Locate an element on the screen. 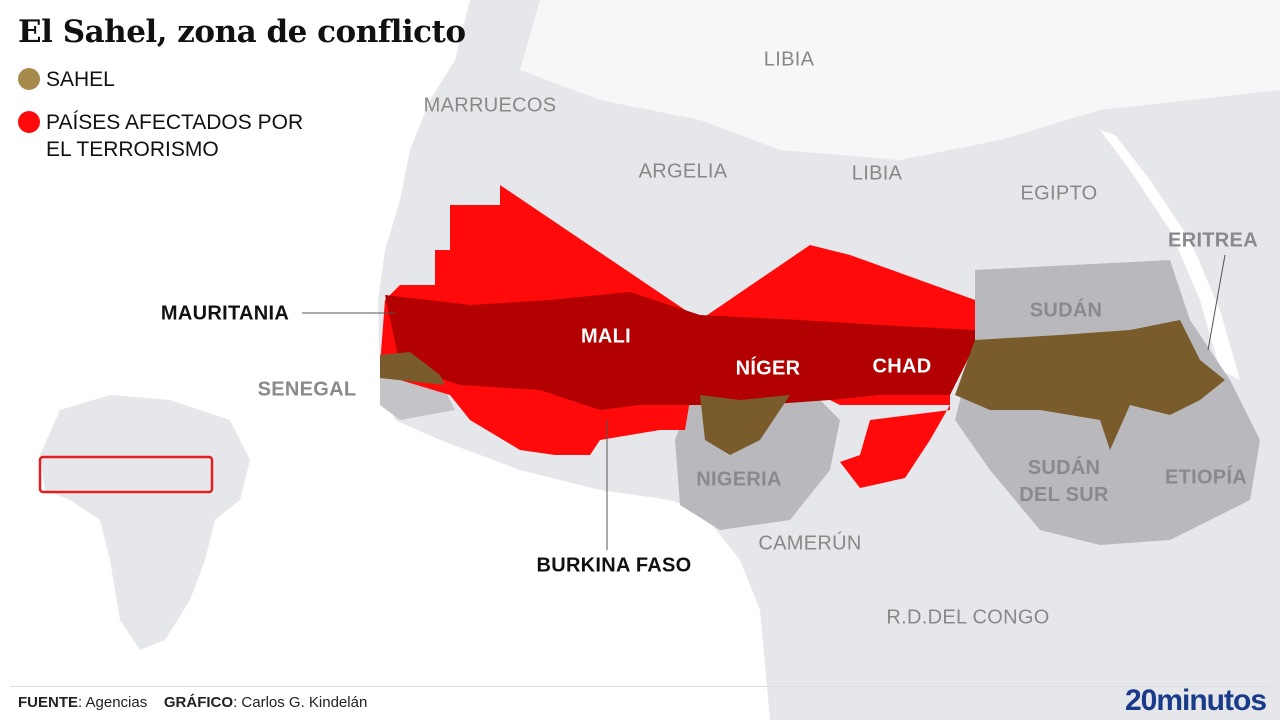 The height and width of the screenshot is (720, 1280). source-label: FUENTE is located at coordinates (48, 702).